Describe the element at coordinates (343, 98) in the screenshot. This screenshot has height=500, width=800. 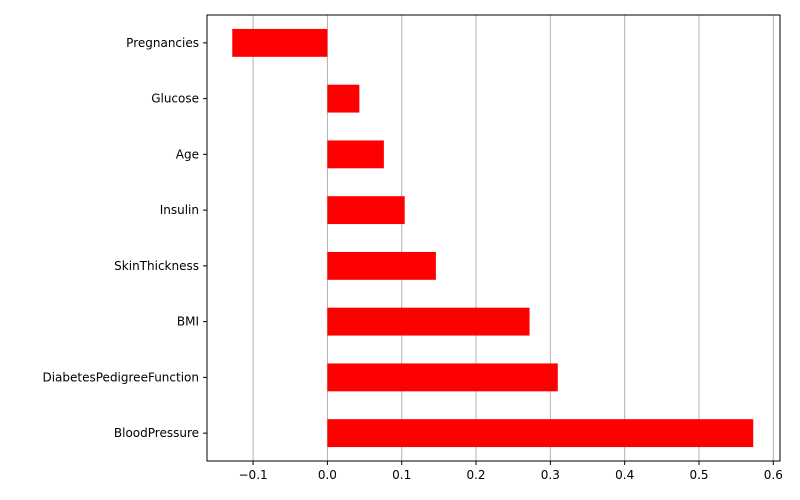
I see `bar-glucose` at that location.